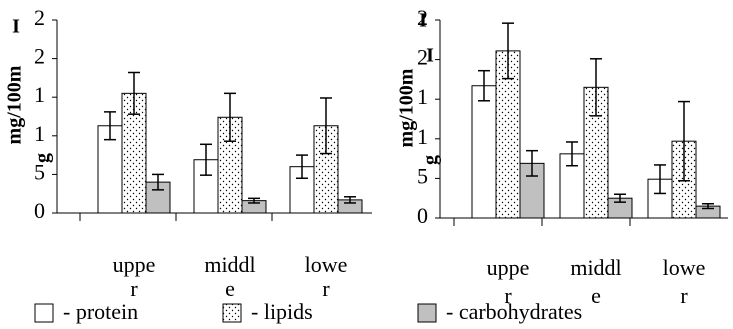 The height and width of the screenshot is (329, 733). What do you see at coordinates (282, 311) in the screenshot?
I see `legend-label: - lipids` at bounding box center [282, 311].